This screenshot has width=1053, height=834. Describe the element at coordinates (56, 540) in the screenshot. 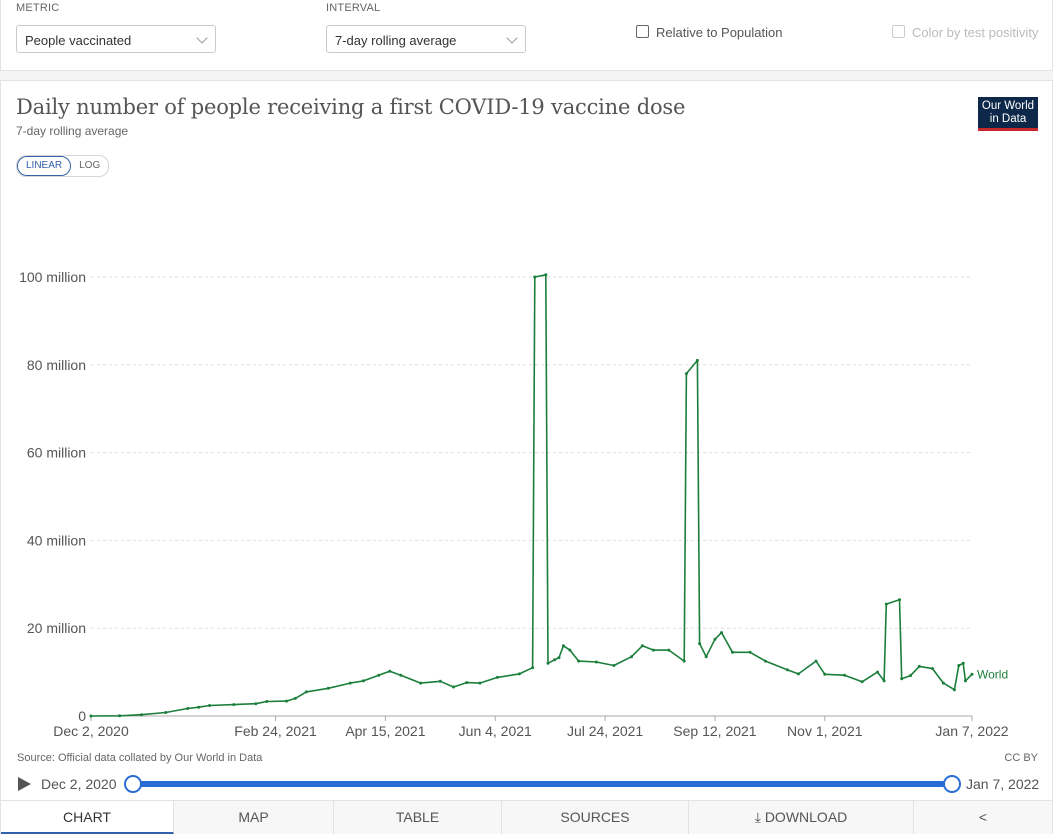

I see `y-tick-label: 40 million` at that location.